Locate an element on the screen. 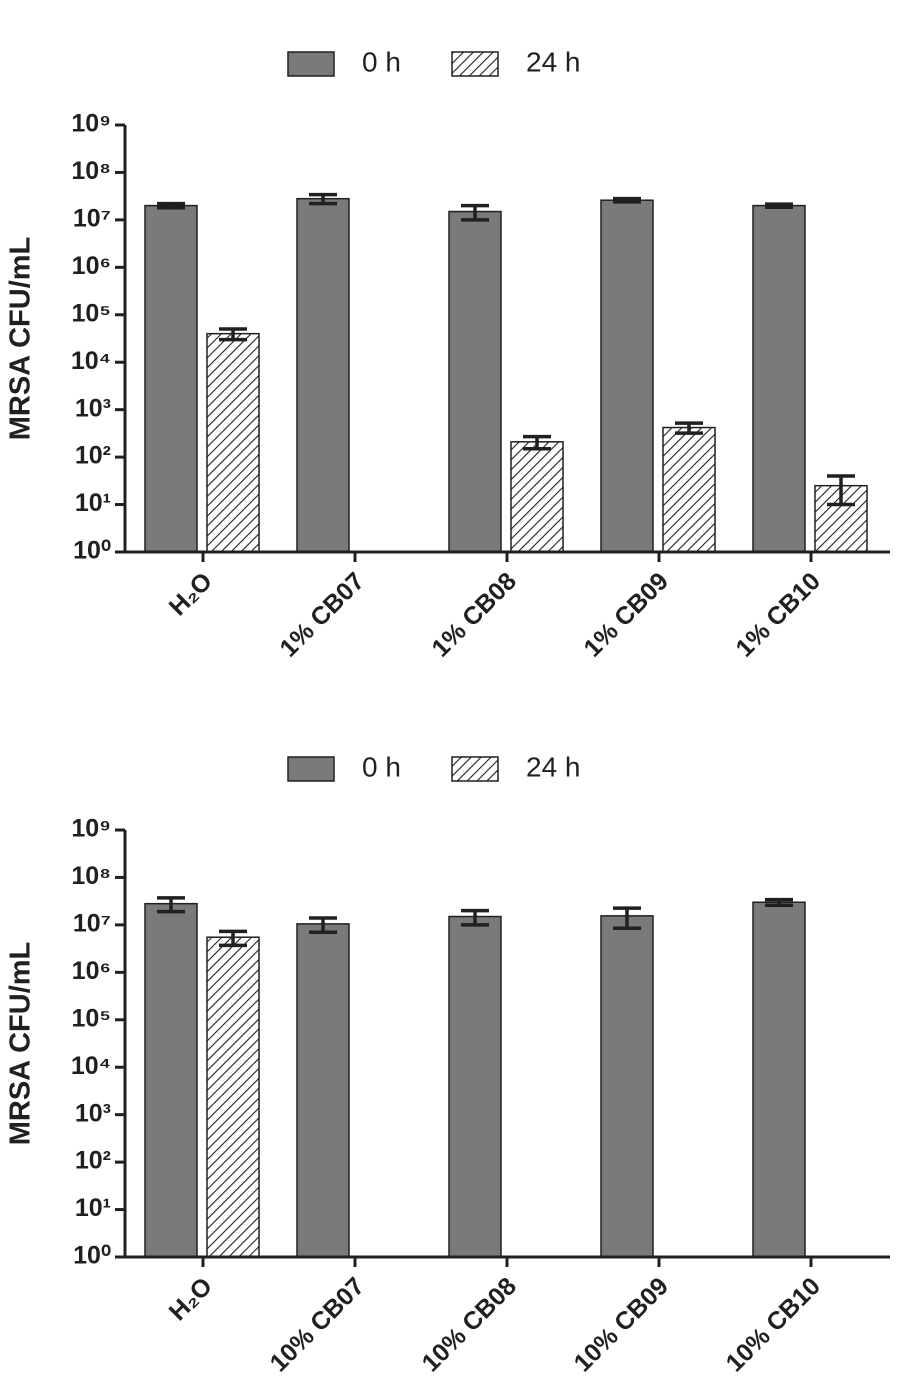 The image size is (901, 1400). x-tick-label: 10% CB10 is located at coordinates (773, 1324).